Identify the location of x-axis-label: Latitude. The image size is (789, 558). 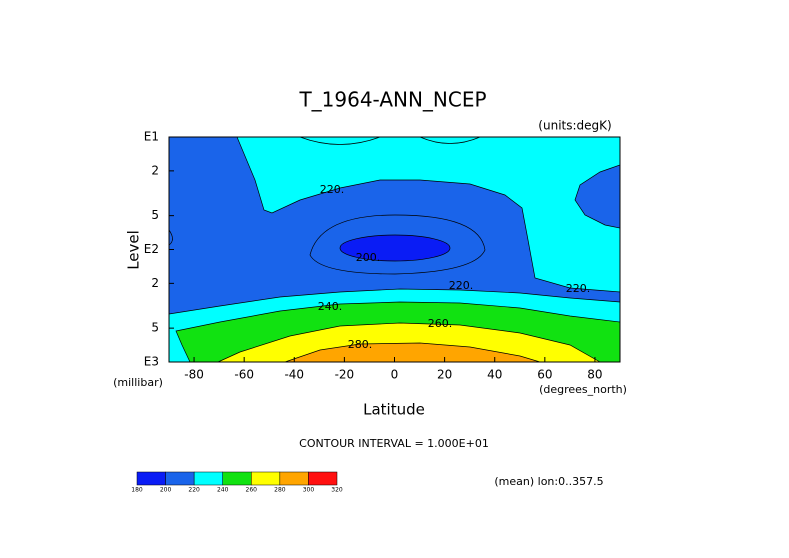
(394, 410).